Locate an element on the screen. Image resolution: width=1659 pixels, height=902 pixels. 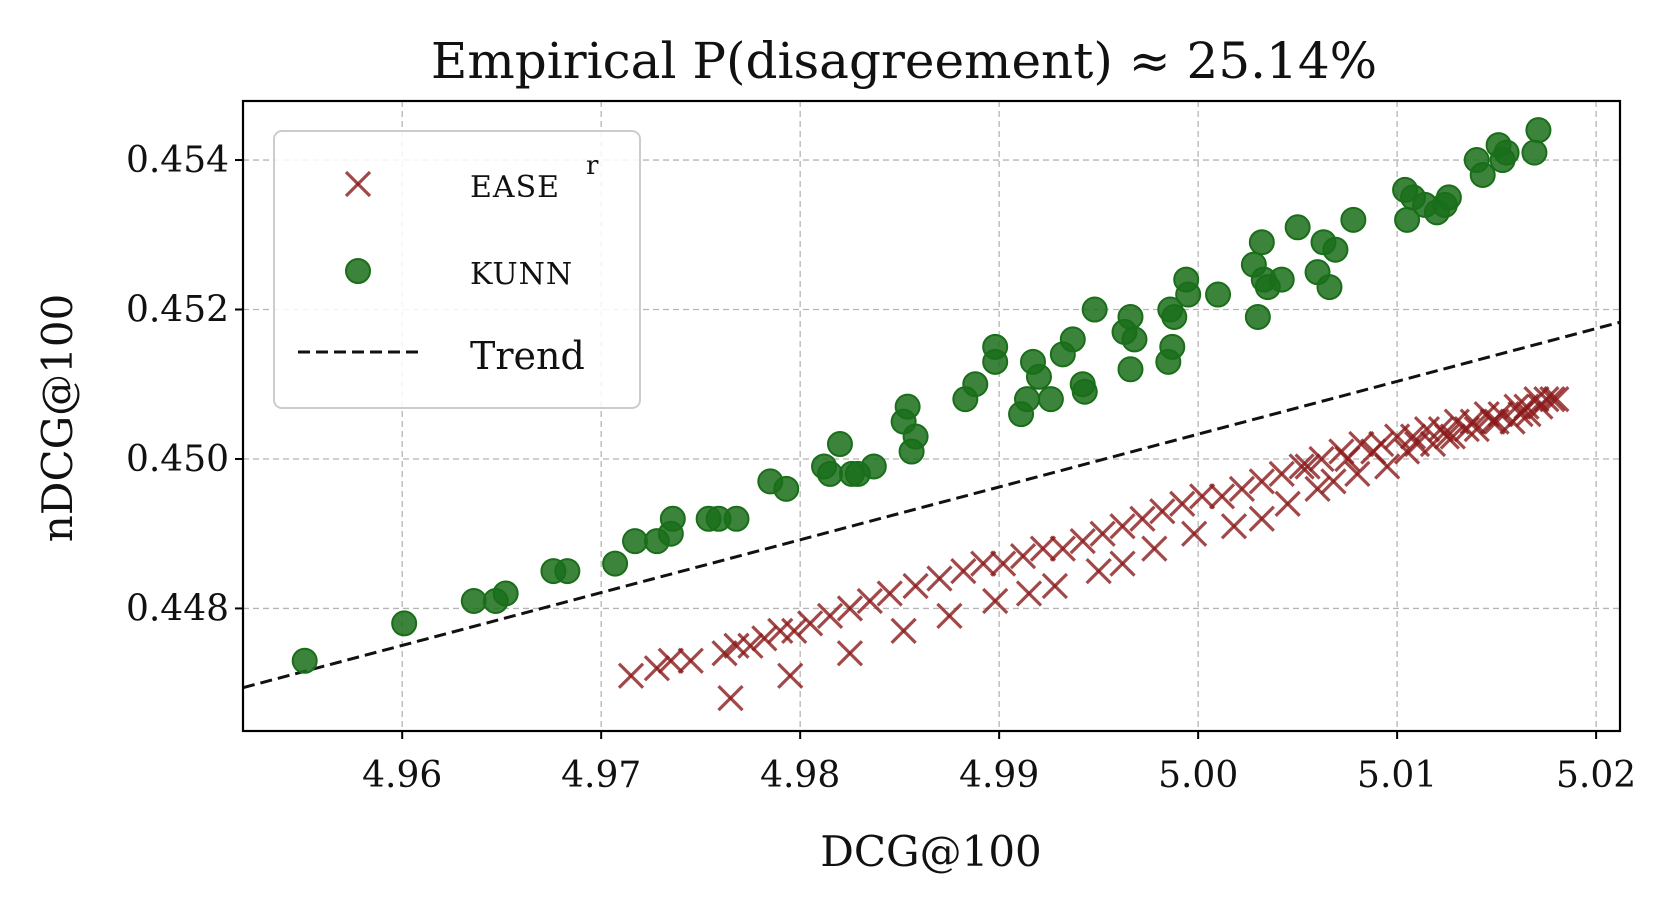
legend-circle-glyph is located at coordinates (358, 271).